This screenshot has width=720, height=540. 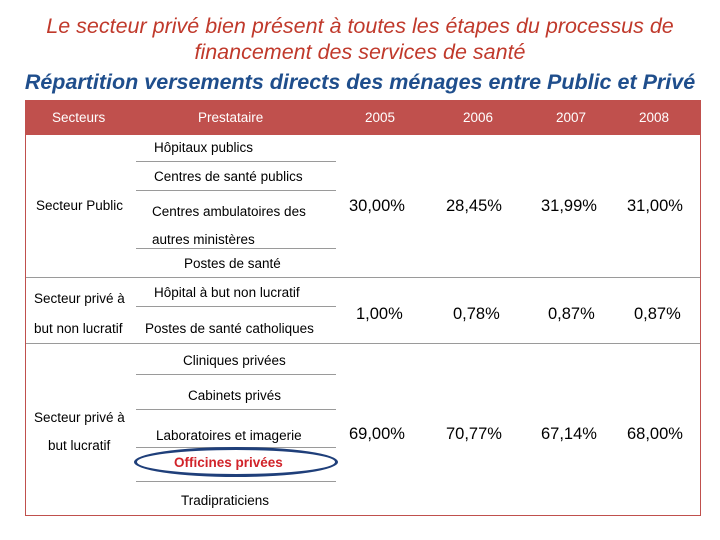 What do you see at coordinates (204, 147) in the screenshot?
I see `provider-hopitaux-publics: Hôpitaux publics` at bounding box center [204, 147].